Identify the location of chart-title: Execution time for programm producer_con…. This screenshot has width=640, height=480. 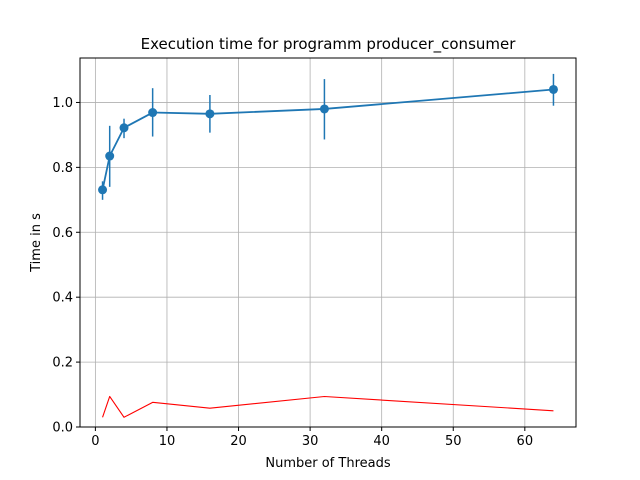
(329, 44).